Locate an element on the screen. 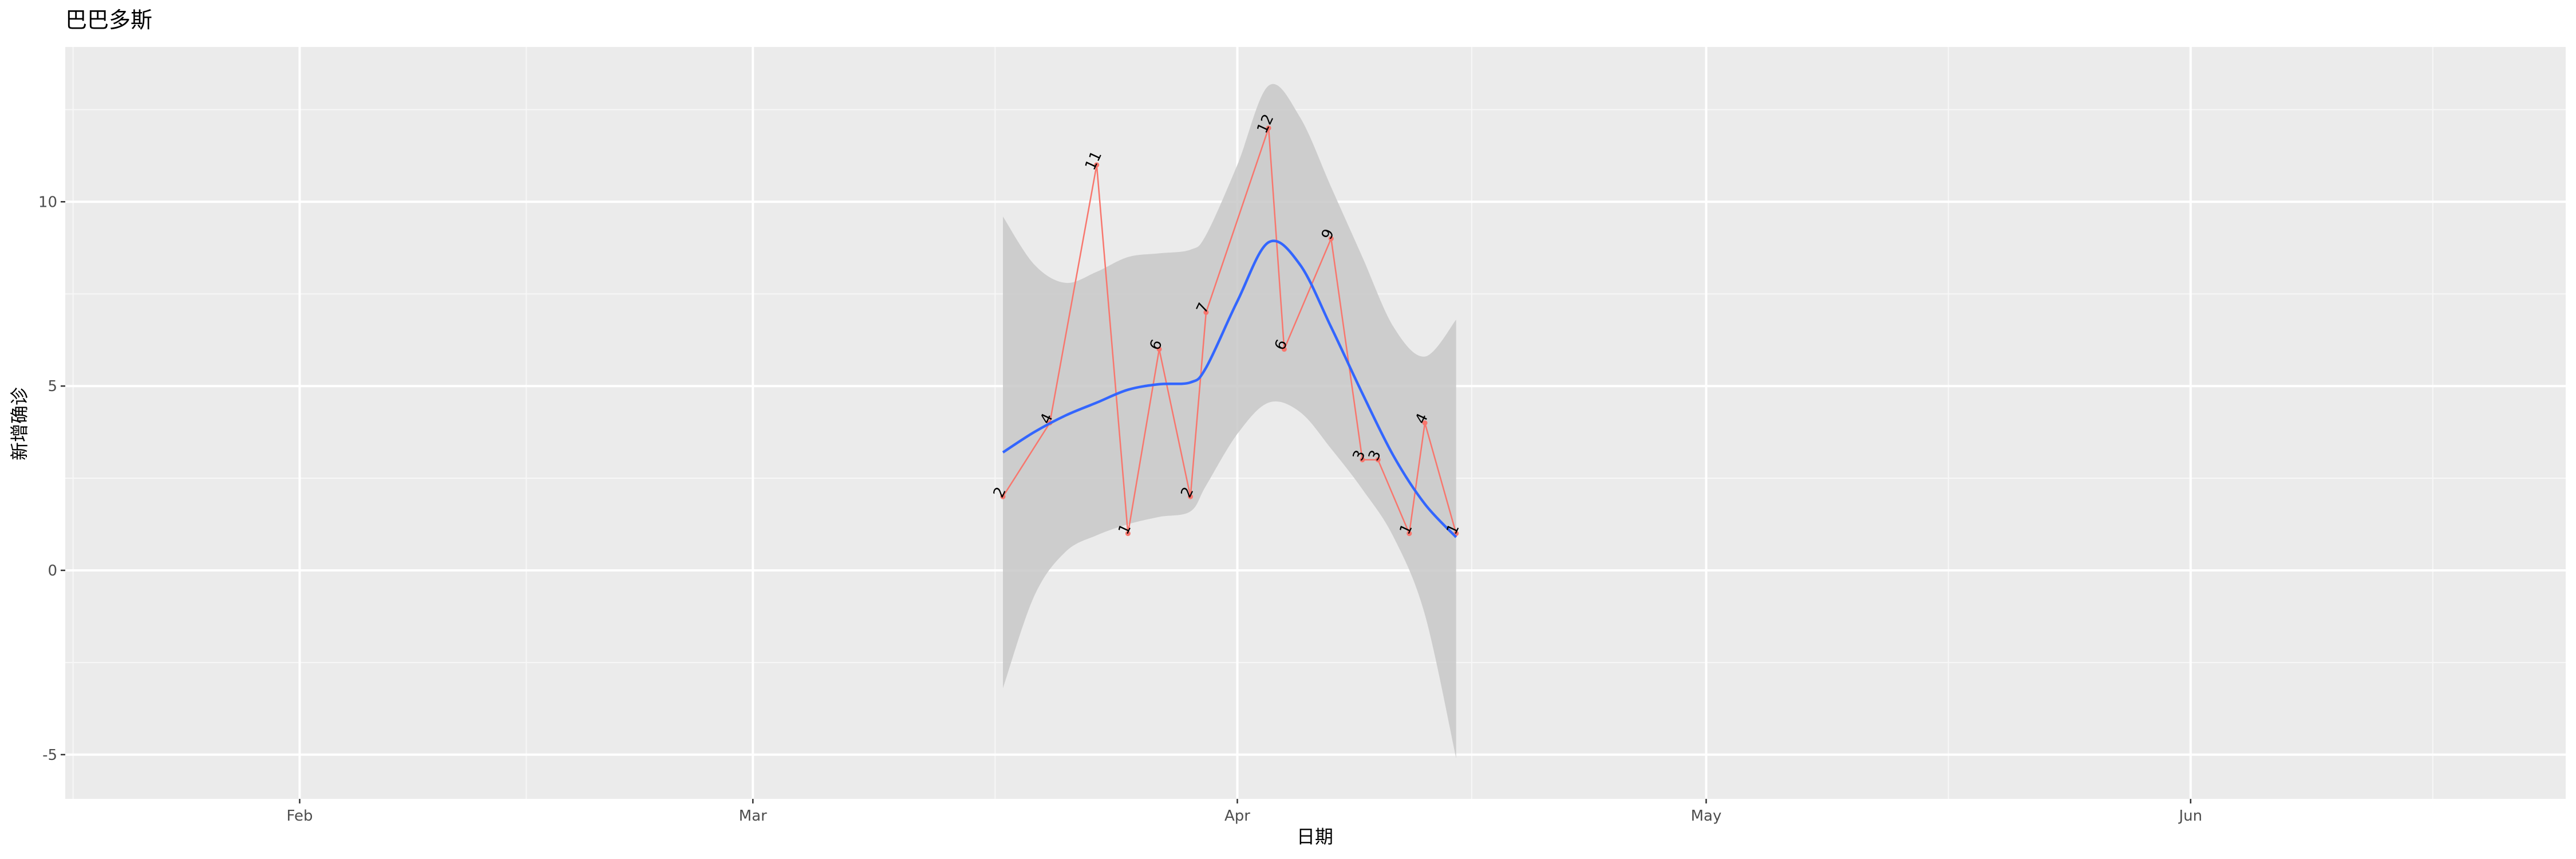 This screenshot has height=859, width=2576. x-tick-label: Apr is located at coordinates (1237, 816).